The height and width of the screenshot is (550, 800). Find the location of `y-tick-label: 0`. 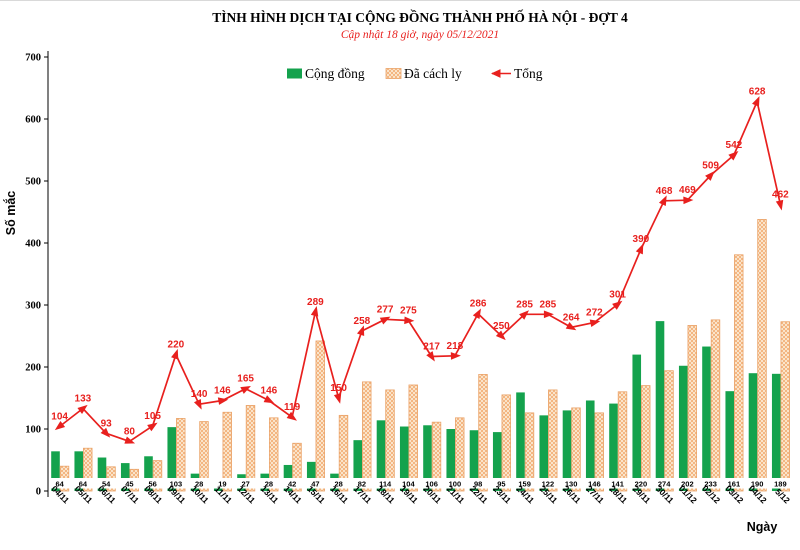

y-tick-label: 0 is located at coordinates (38, 492).